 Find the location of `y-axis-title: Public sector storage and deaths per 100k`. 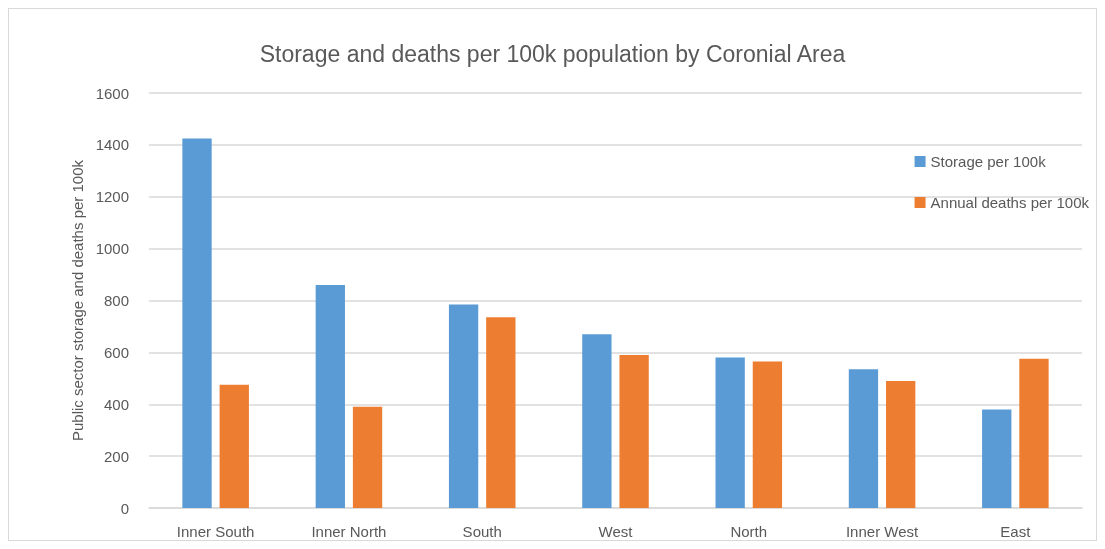

y-axis-title: Public sector storage and deaths per 100k is located at coordinates (77, 300).